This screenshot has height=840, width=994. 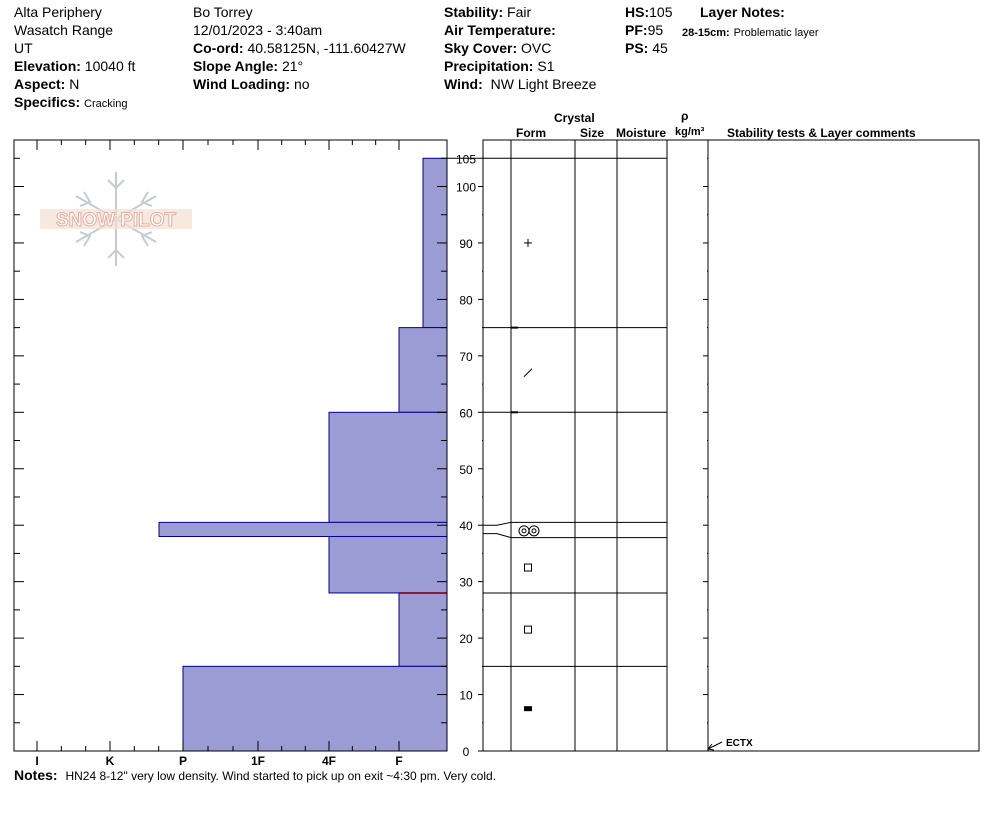 I want to click on stability: Stability: Fair, so click(x=487, y=12).